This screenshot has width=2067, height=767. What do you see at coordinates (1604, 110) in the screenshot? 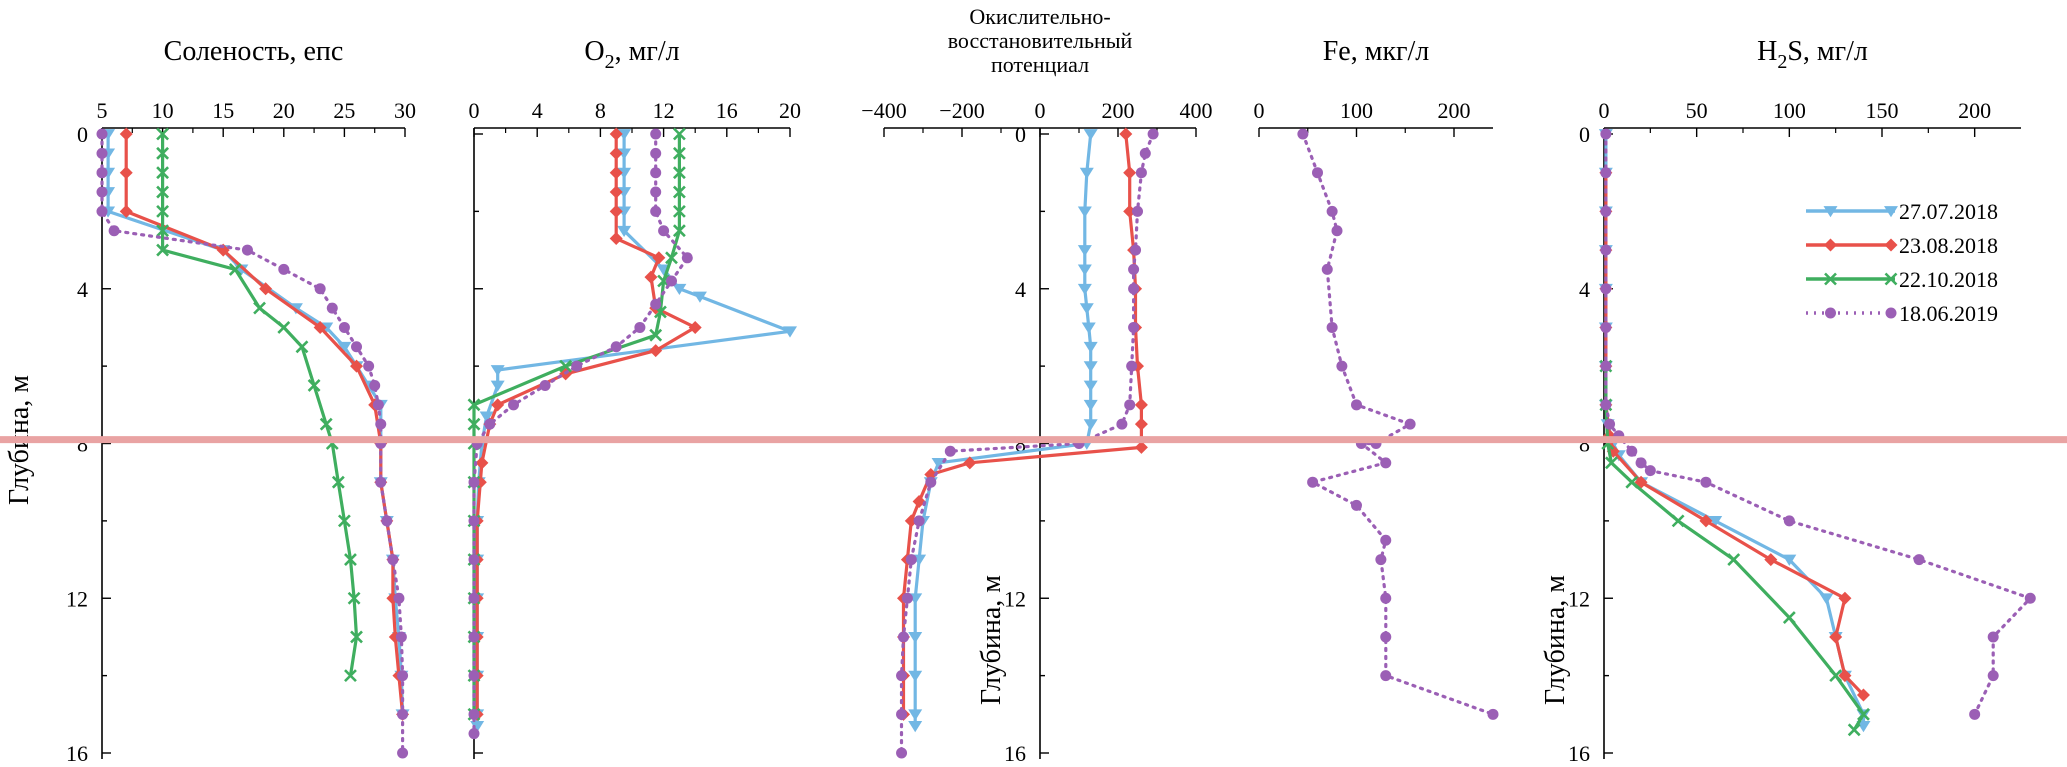
I see `x-tick-label: 0` at bounding box center [1604, 110].